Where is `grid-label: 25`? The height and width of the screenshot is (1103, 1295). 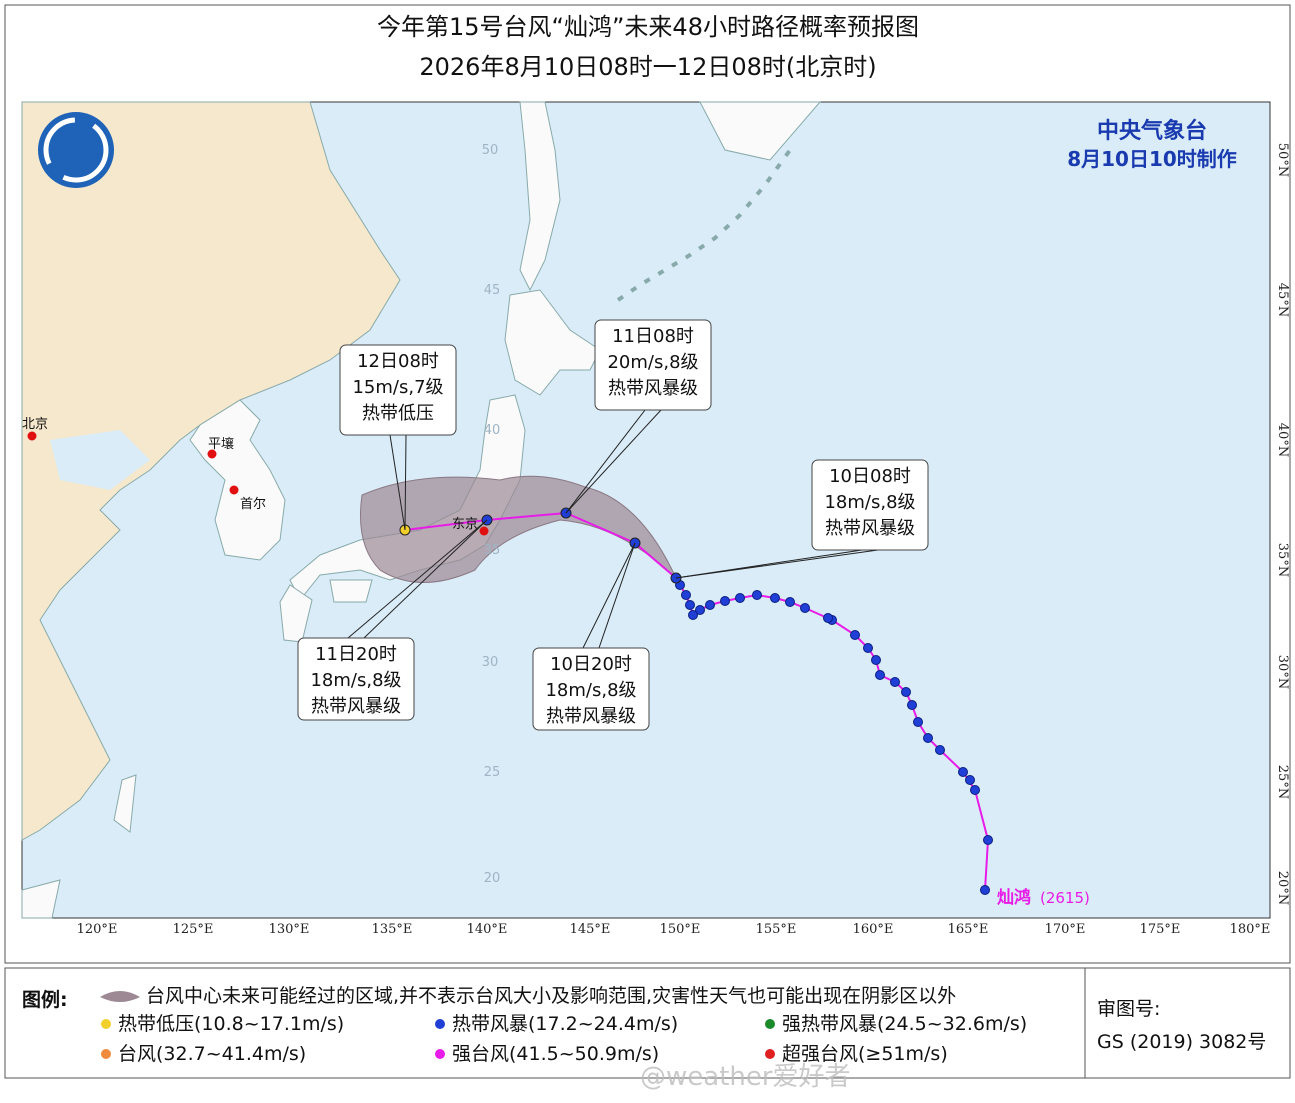
grid-label: 25 is located at coordinates (492, 772).